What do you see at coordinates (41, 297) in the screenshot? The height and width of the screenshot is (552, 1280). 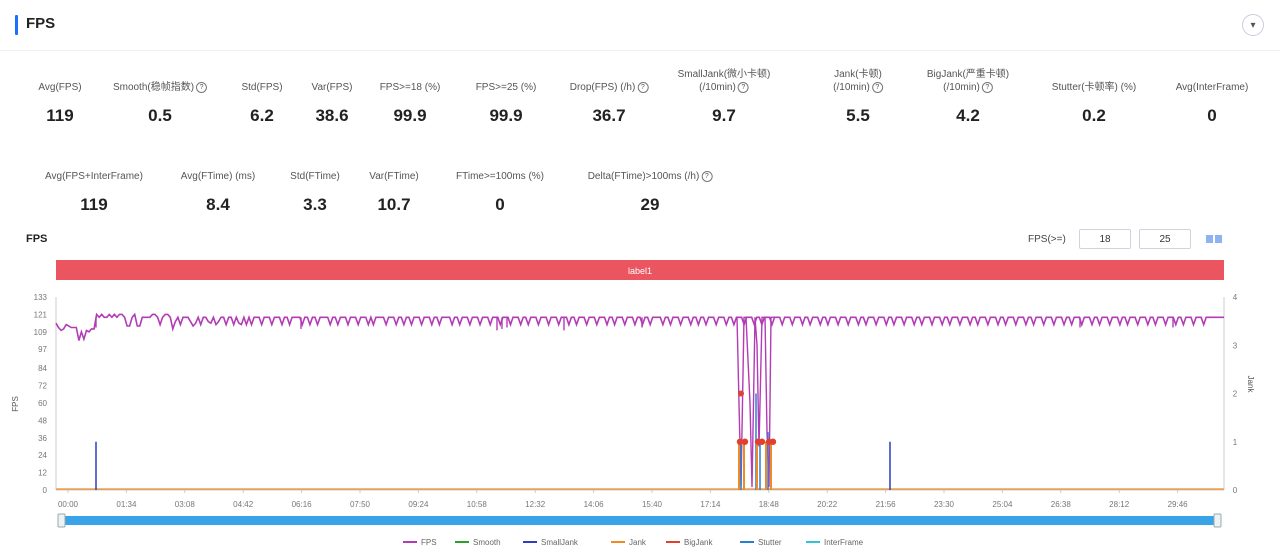 I see `y-left-tick-label: 133` at bounding box center [41, 297].